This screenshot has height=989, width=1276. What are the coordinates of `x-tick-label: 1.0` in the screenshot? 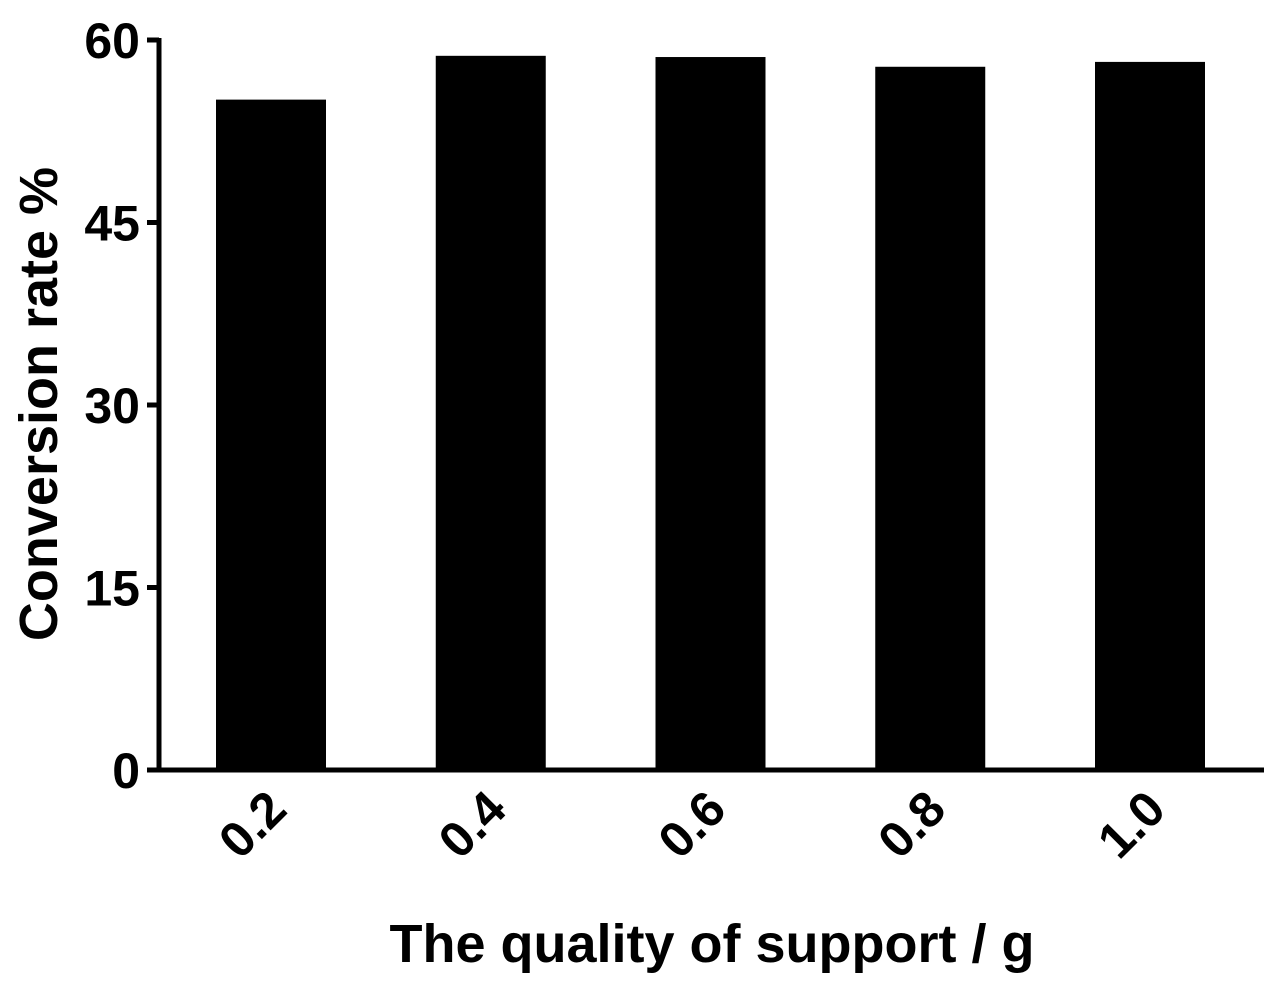 It's located at (1131, 824).